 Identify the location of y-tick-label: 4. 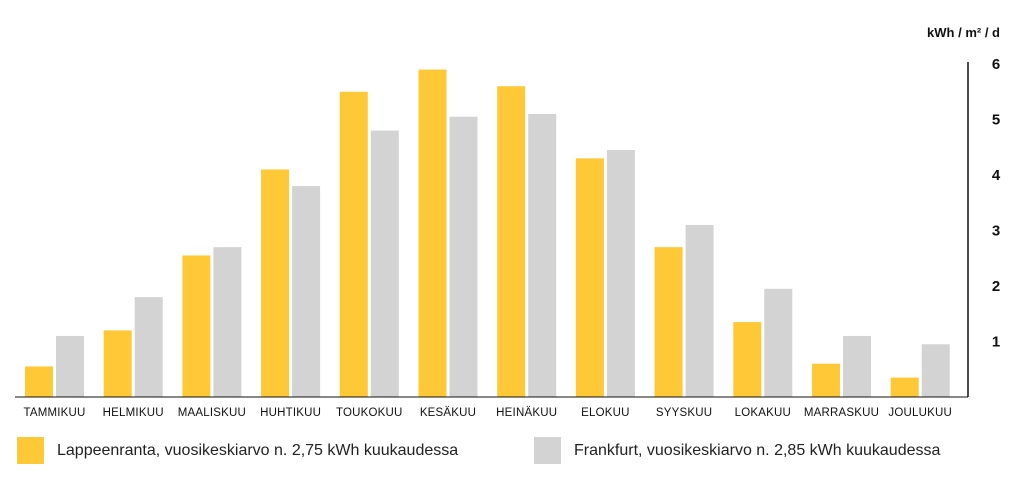
(996, 175).